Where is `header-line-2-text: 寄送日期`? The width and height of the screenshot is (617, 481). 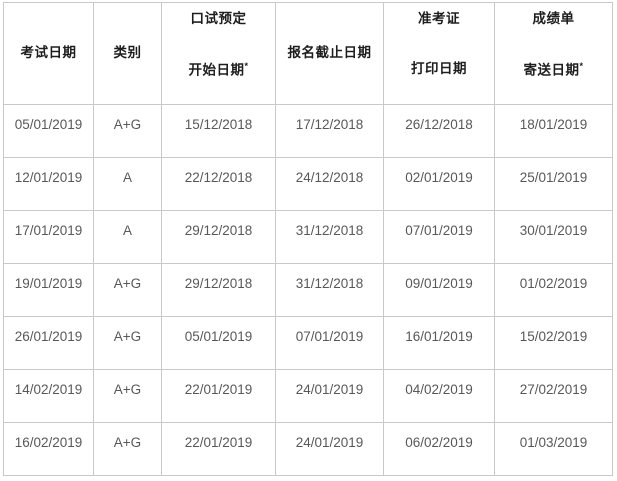
header-line-2-text: 寄送日期 is located at coordinates (551, 70).